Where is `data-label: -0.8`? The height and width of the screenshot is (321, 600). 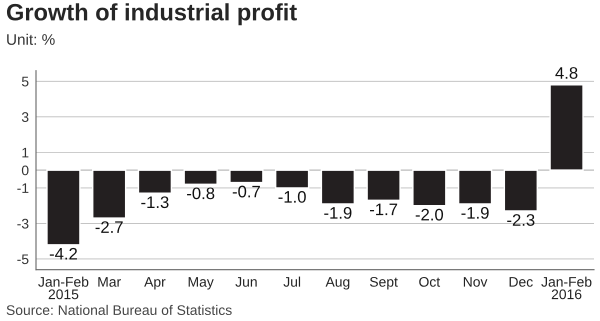 data-label: -0.8 is located at coordinates (200, 193).